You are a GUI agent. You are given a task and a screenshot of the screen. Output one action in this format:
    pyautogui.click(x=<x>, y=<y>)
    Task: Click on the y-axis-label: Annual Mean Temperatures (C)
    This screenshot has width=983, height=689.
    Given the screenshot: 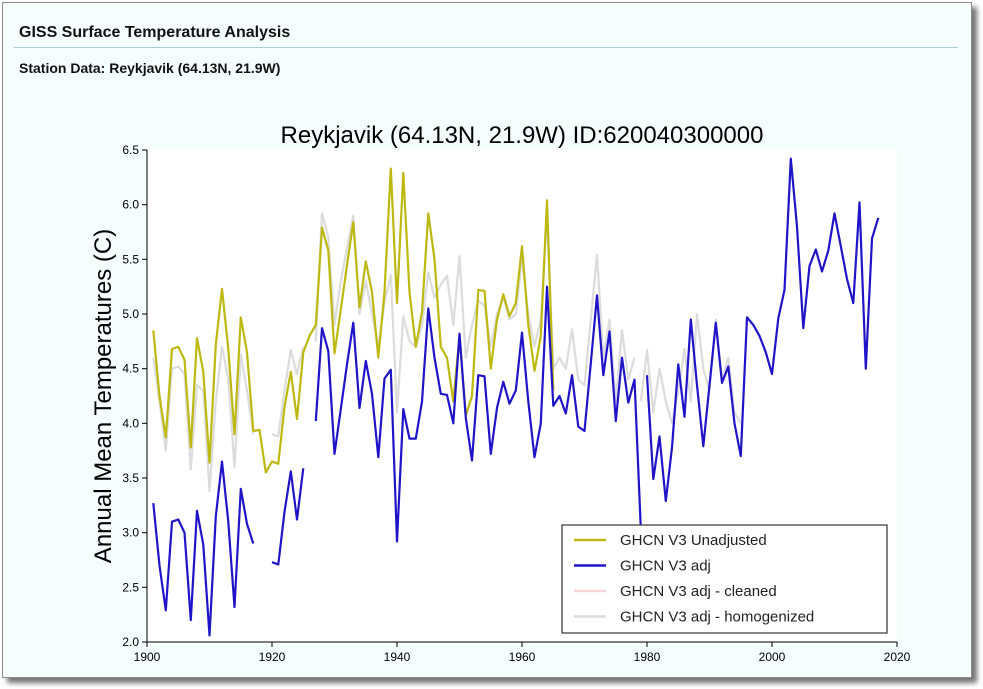 What is the action you would take?
    pyautogui.click(x=103, y=396)
    